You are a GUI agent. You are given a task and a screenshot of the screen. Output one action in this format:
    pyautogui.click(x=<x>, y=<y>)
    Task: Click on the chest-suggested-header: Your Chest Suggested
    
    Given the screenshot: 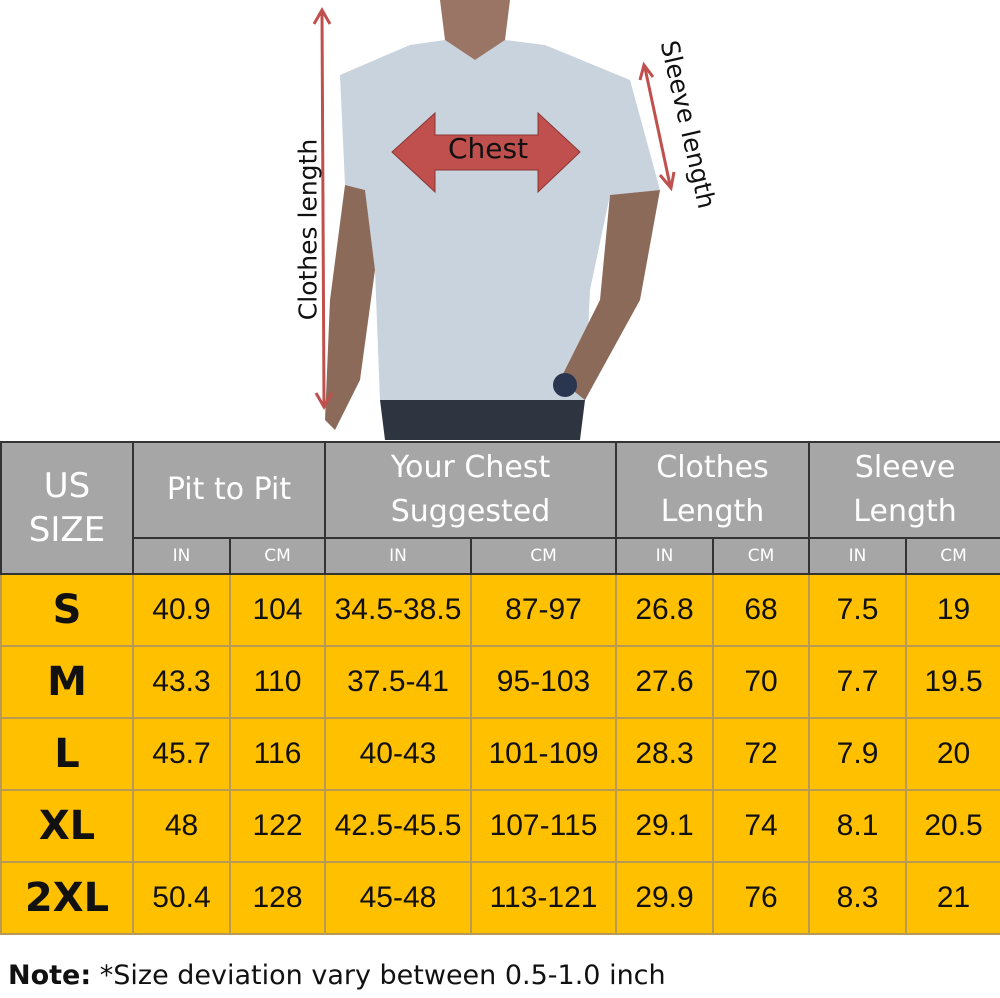 What is the action you would take?
    pyautogui.click(x=470, y=490)
    